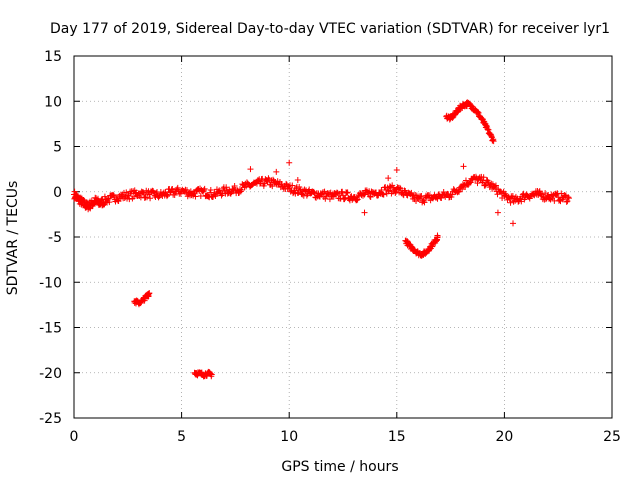 This screenshot has height=480, width=640. Describe the element at coordinates (57, 148) in the screenshot. I see `y-tick-label: 5` at that location.